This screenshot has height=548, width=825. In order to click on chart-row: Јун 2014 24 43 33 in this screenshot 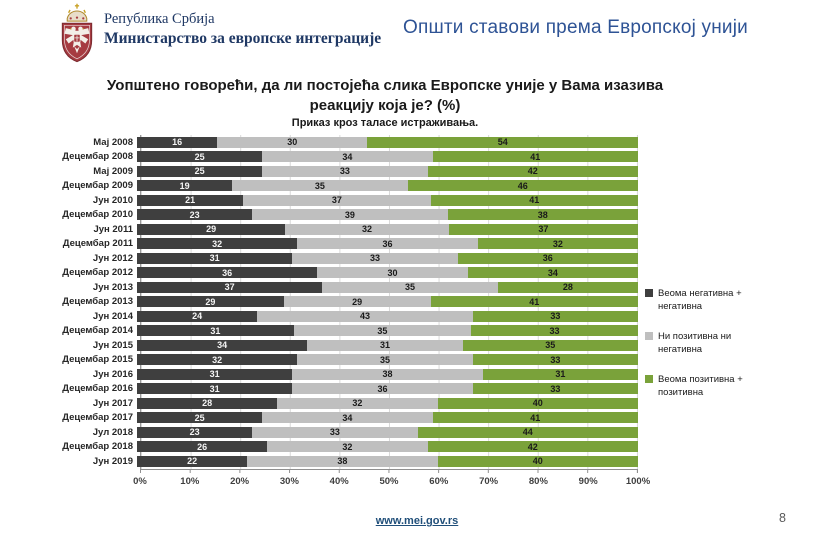, I will do `click(349, 316)`.